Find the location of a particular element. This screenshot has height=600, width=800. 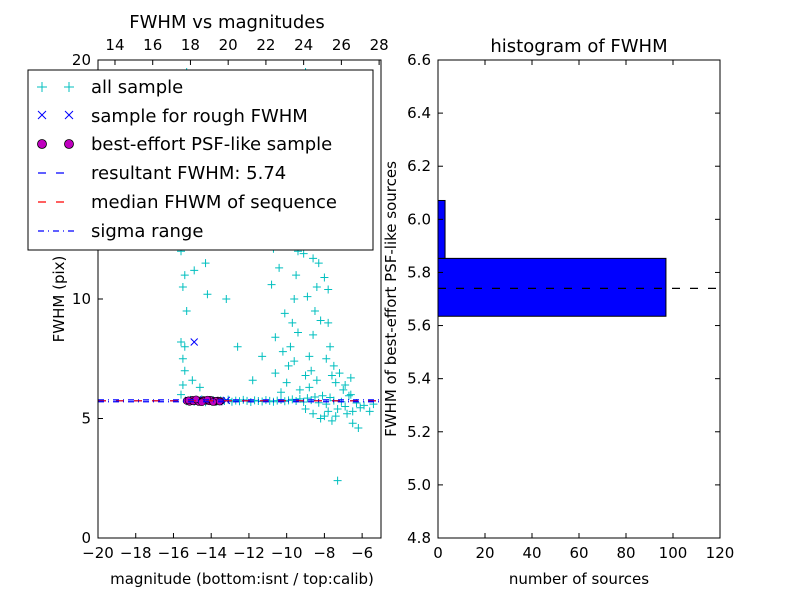

x-tick-label: 0 is located at coordinates (438, 553).